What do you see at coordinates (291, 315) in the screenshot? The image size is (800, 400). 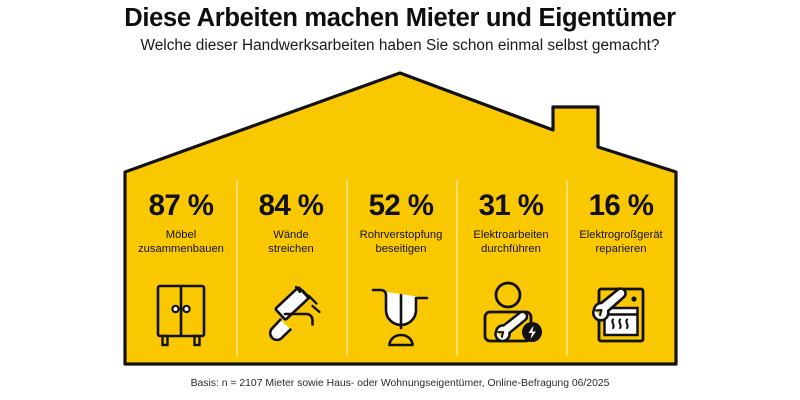 I see `paint-roller-icon` at bounding box center [291, 315].